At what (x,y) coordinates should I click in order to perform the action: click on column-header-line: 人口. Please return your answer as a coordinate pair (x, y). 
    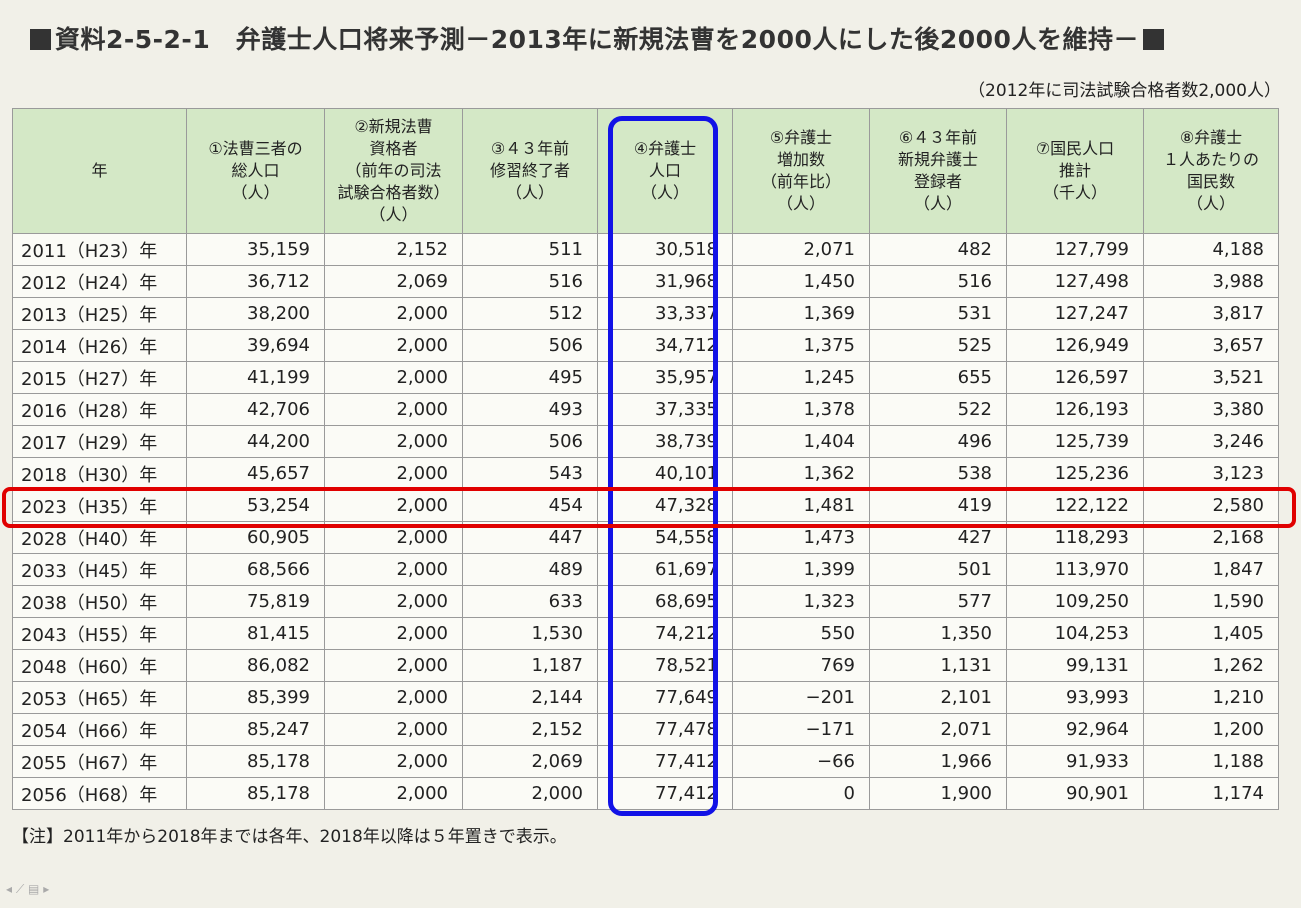
    Looking at the image, I should click on (664, 170).